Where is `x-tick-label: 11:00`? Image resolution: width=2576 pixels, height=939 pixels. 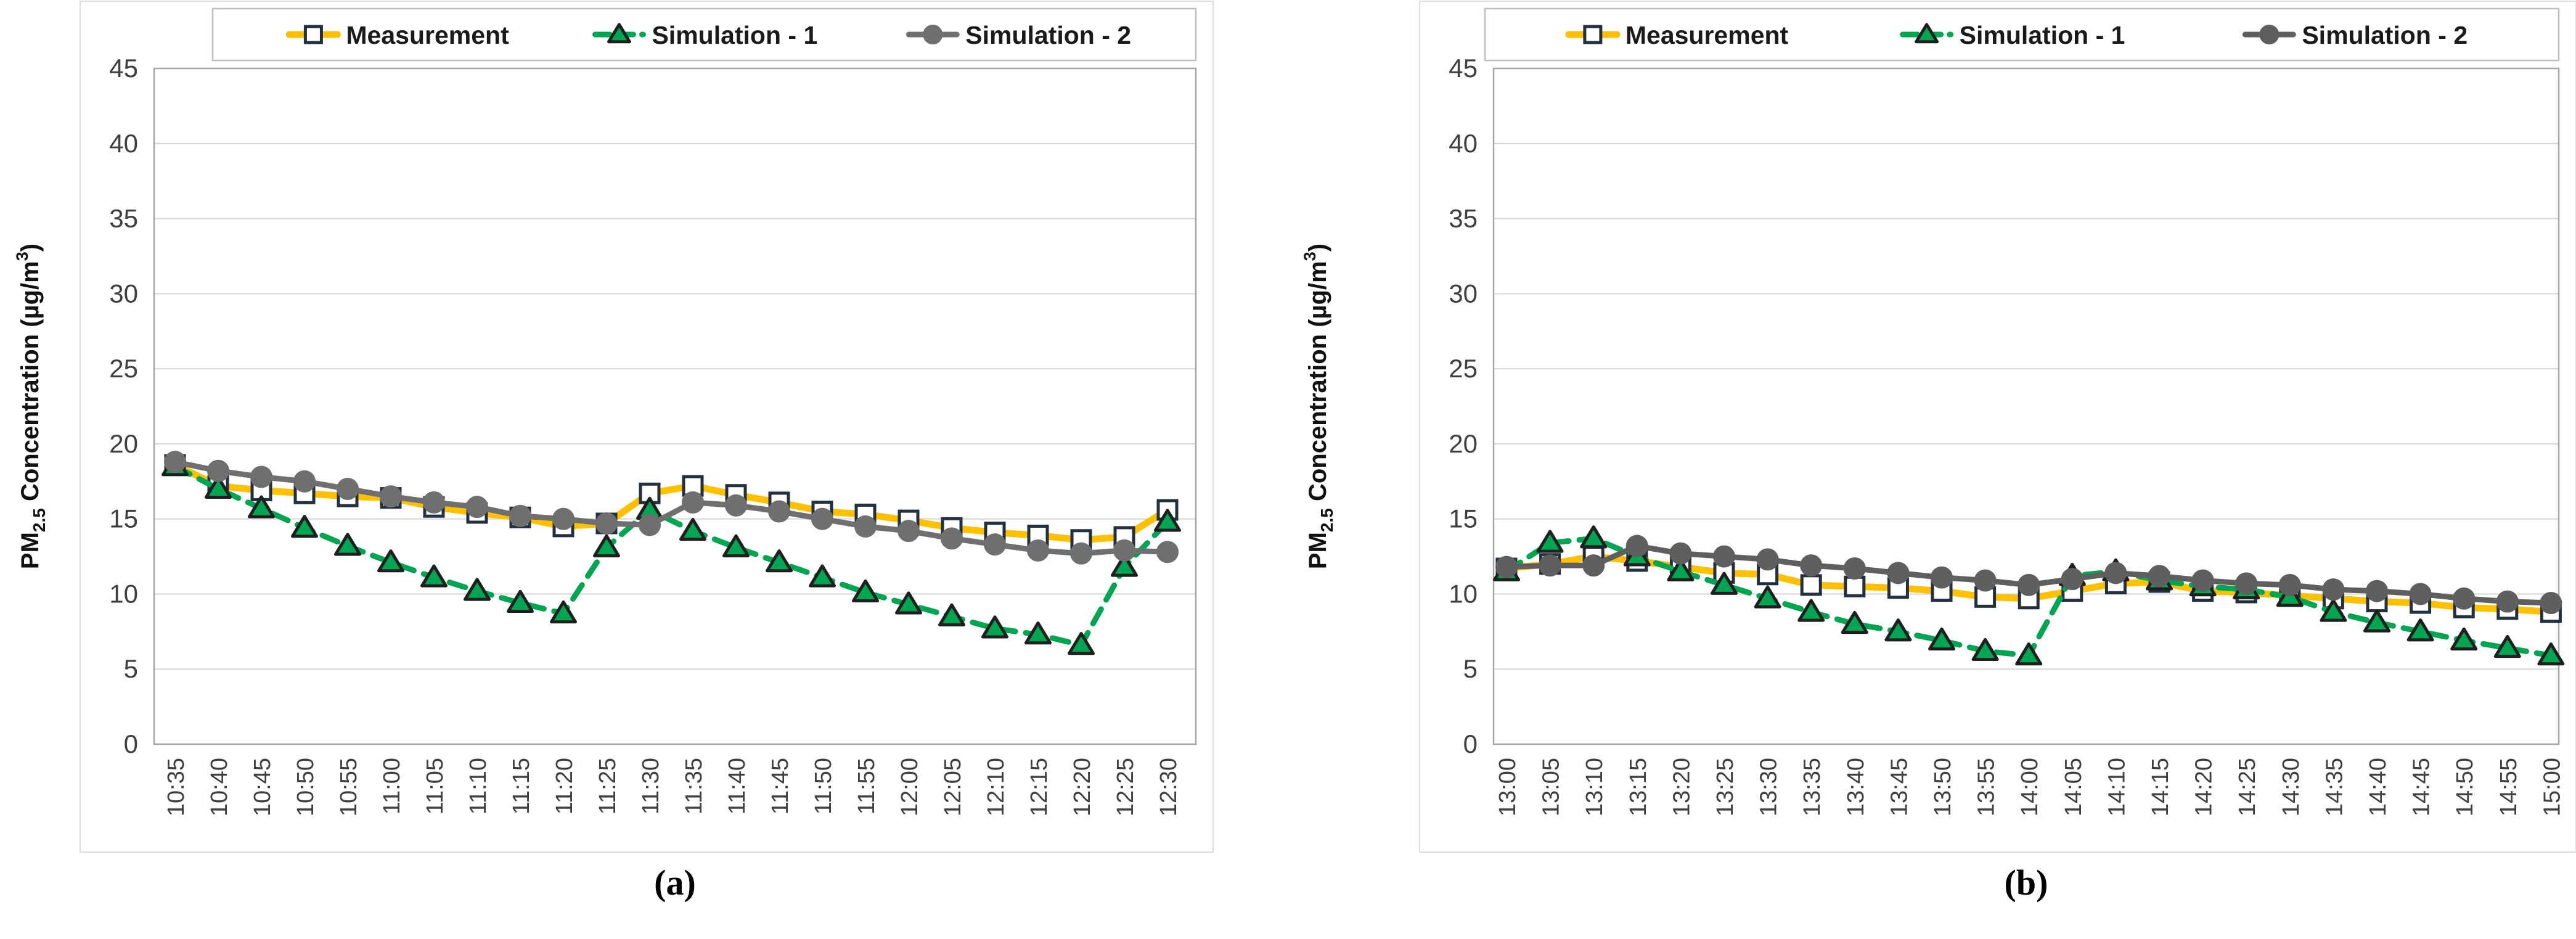 x-tick-label: 11:00 is located at coordinates (392, 786).